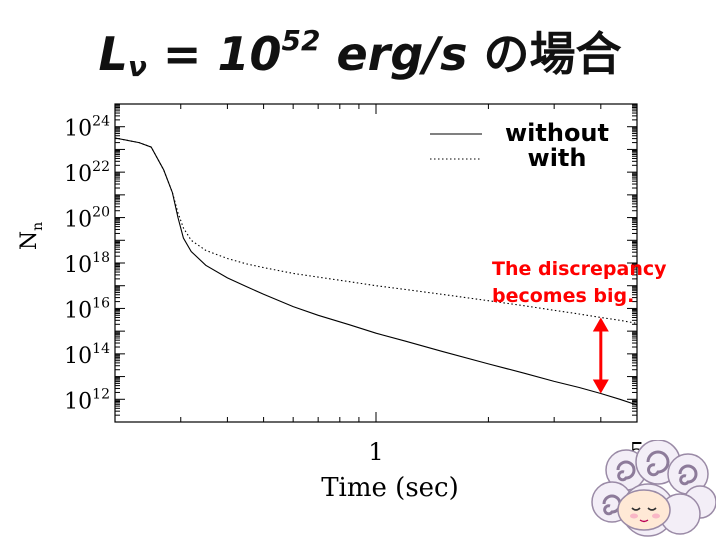  Describe the element at coordinates (552, 54) in the screenshot. I see `title-tail: の場合` at that location.